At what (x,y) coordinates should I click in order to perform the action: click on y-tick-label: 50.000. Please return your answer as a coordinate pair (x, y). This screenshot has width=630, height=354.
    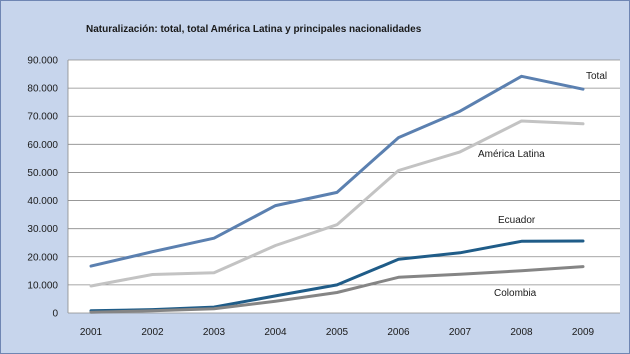
    Looking at the image, I should click on (42, 173).